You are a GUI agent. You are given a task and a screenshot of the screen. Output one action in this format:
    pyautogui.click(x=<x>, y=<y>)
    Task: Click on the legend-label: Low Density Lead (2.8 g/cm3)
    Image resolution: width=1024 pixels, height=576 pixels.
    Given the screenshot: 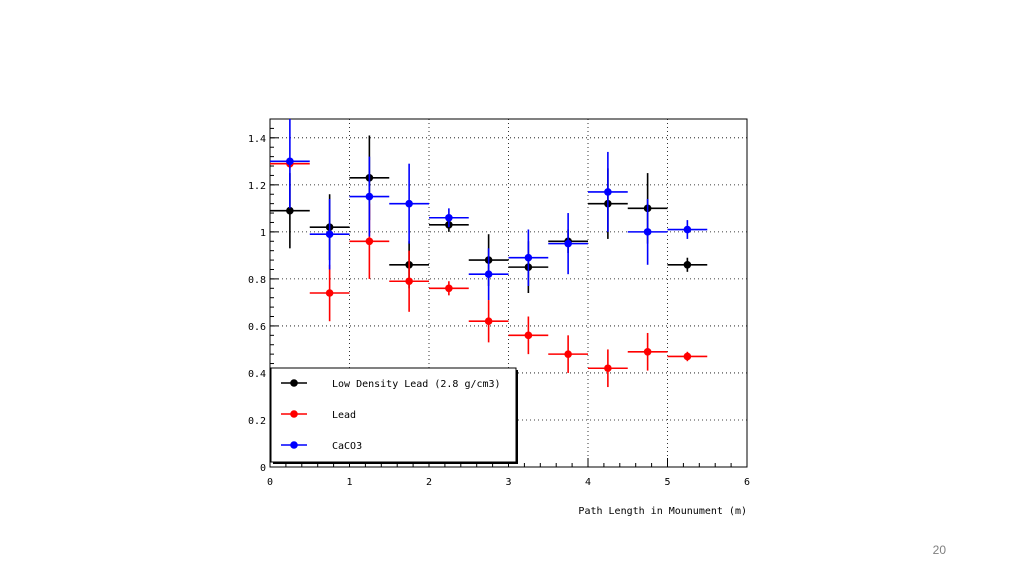 What is the action you would take?
    pyautogui.click(x=416, y=384)
    